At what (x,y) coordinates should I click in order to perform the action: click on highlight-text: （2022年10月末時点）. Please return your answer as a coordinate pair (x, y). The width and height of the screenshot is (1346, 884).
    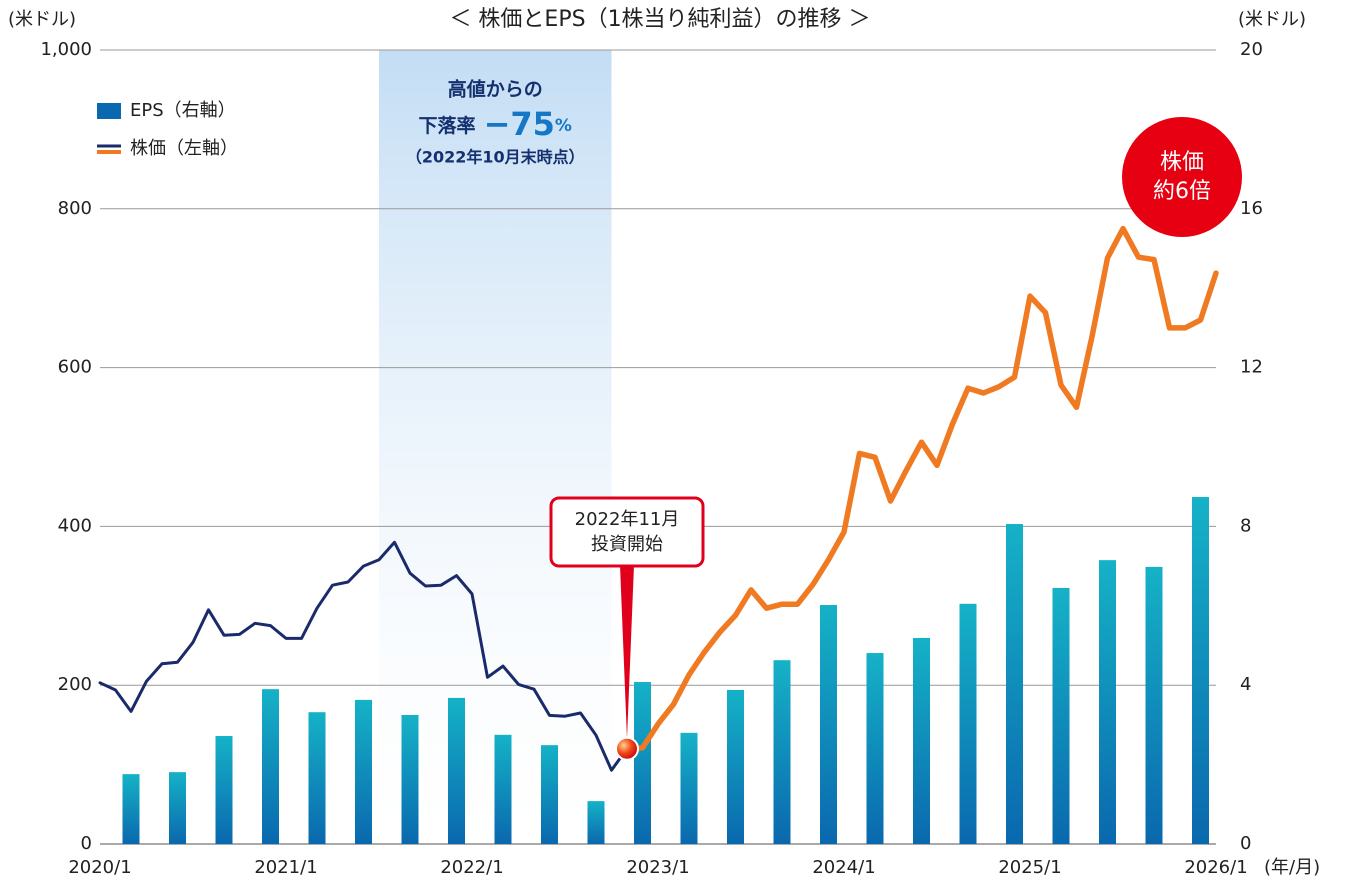
    Looking at the image, I should click on (495, 157).